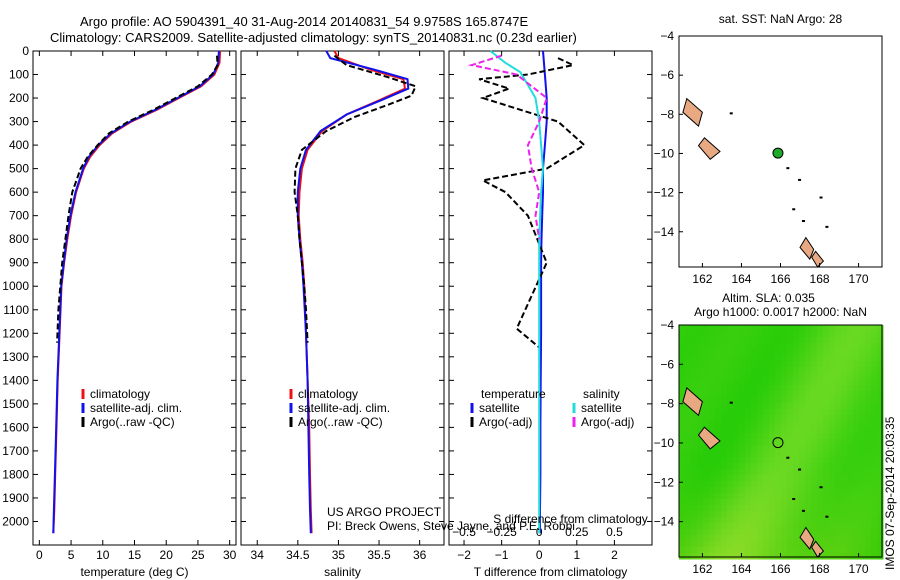  What do you see at coordinates (136, 408) in the screenshot?
I see `t-legend-label: satellite-adj. clim.` at bounding box center [136, 408].